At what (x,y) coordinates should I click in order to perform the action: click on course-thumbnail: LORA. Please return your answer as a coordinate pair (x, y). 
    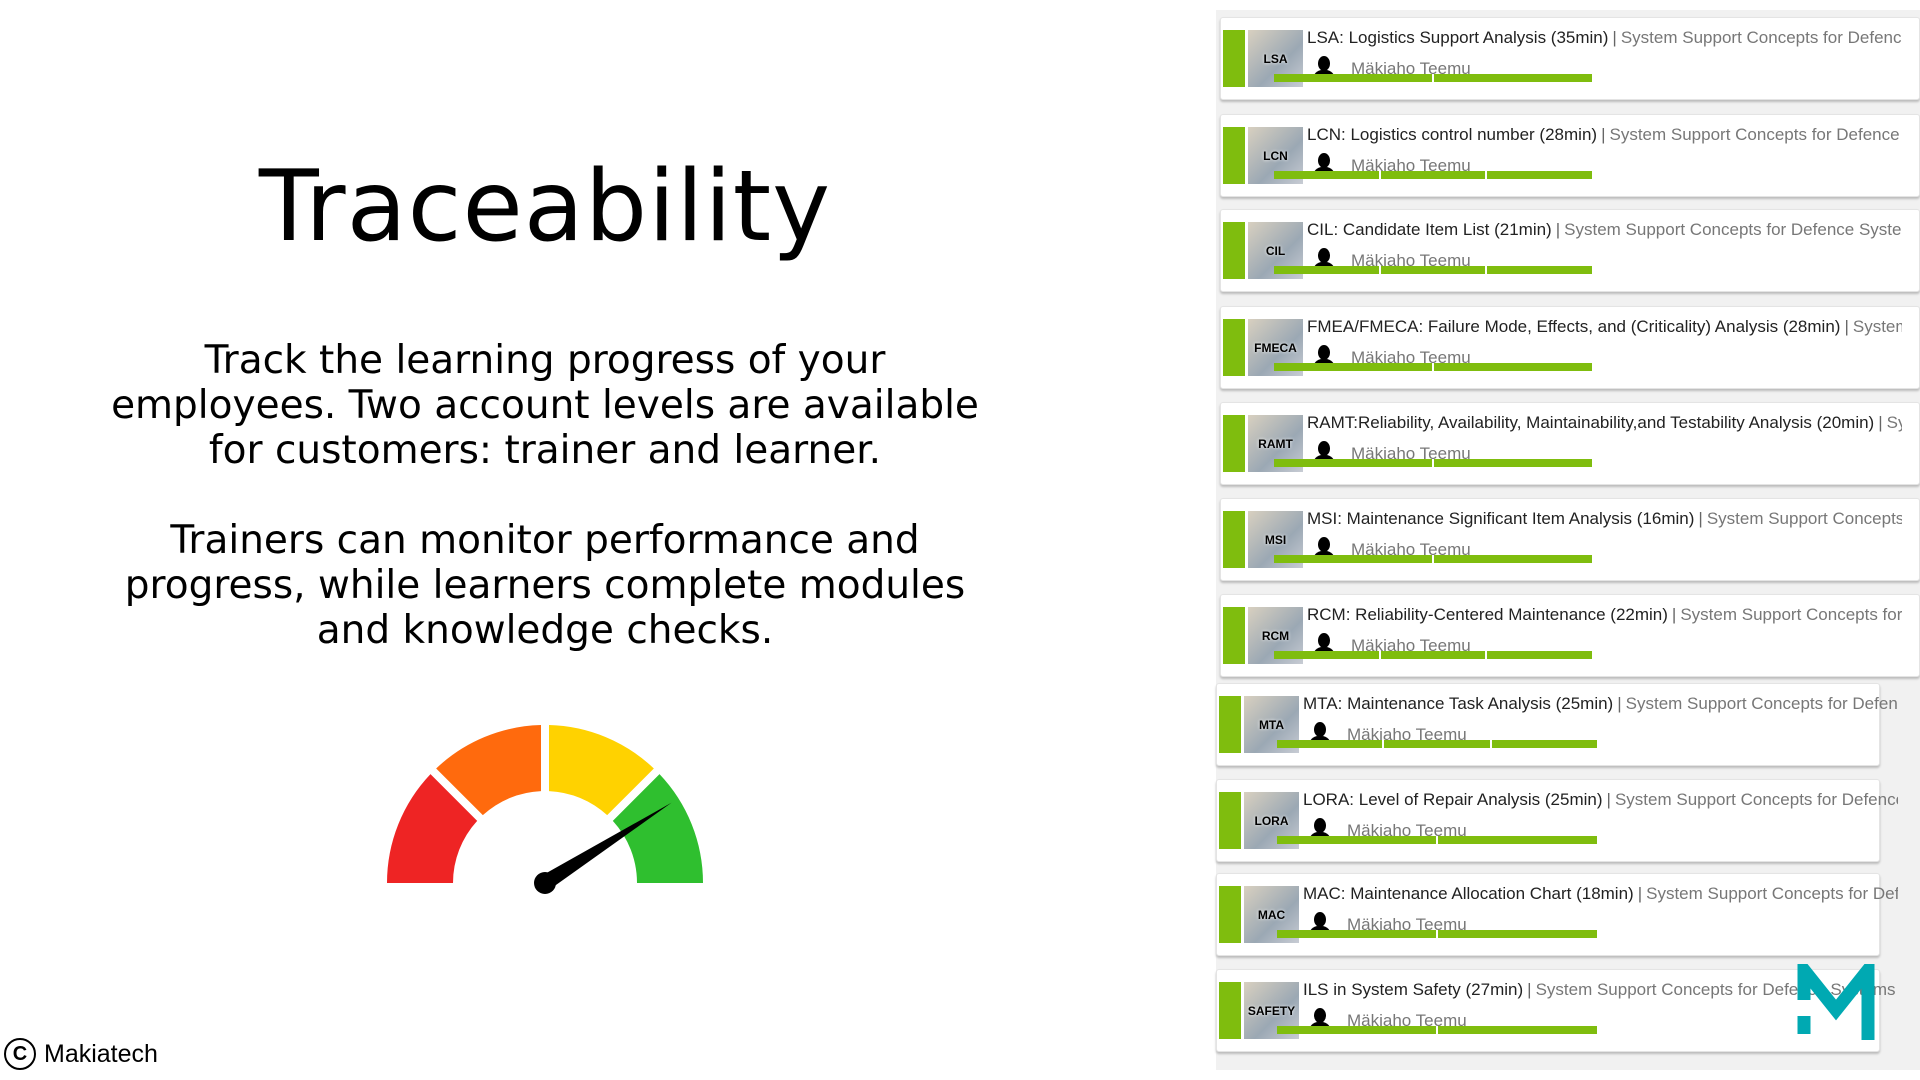
    Looking at the image, I should click on (1271, 820).